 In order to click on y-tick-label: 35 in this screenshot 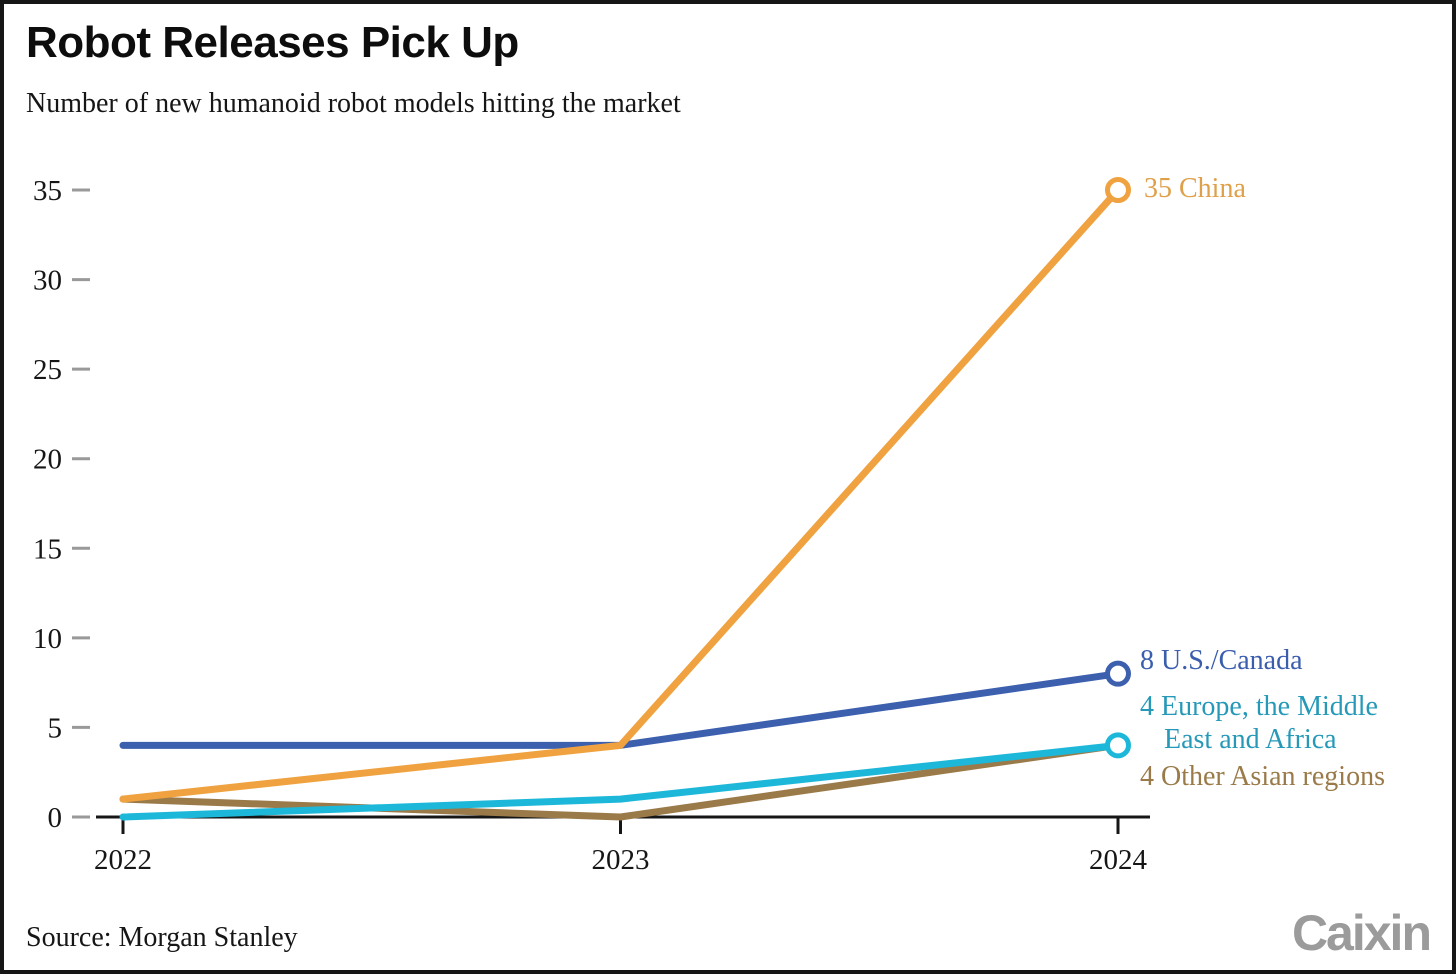, I will do `click(47, 191)`.